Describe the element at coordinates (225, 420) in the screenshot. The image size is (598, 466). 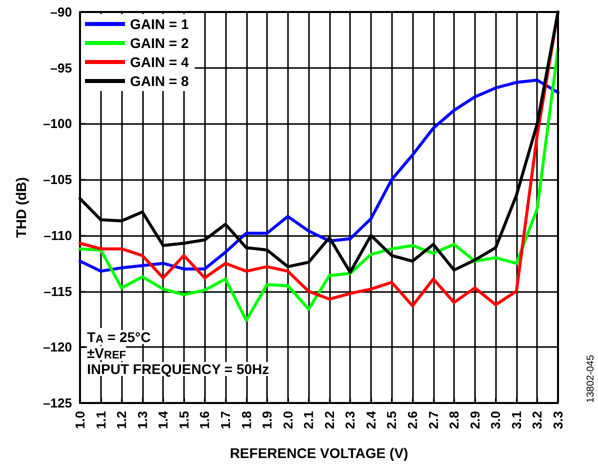
I see `x-tick-label: 1.7` at that location.